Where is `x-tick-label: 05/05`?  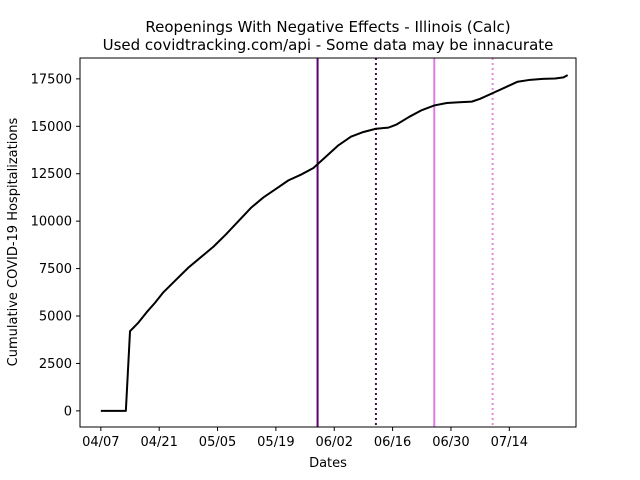 x-tick-label: 05/05 is located at coordinates (217, 442).